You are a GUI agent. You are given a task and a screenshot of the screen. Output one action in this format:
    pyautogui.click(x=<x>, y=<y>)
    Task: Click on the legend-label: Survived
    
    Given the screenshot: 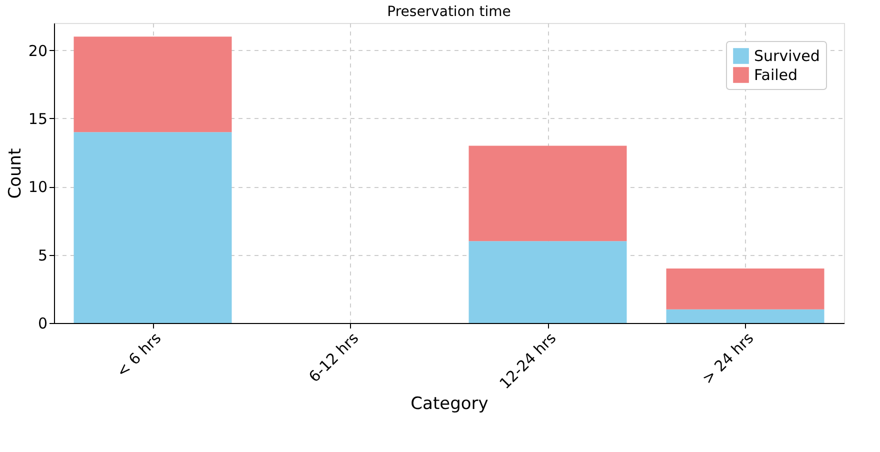 What is the action you would take?
    pyautogui.click(x=787, y=56)
    